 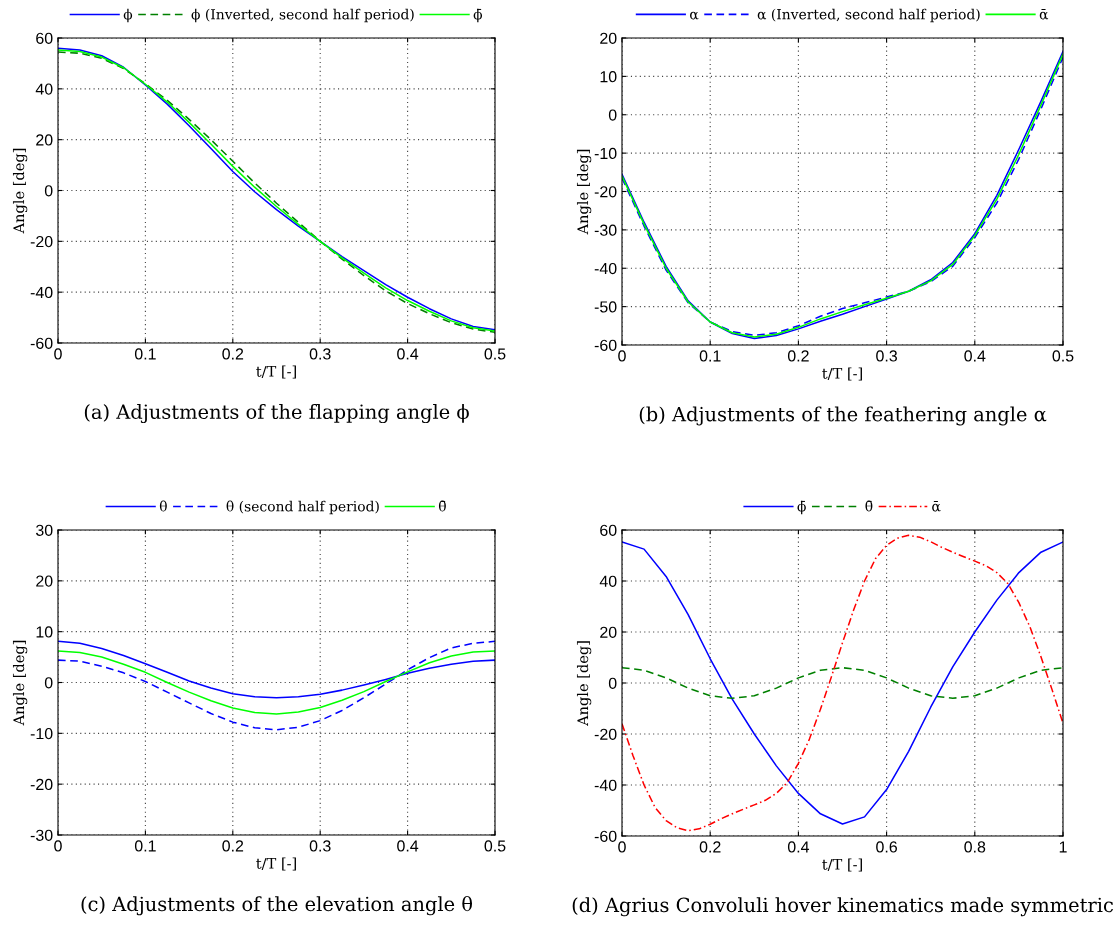 I want to click on legend-label: α (Inverted, second half period), so click(x=868, y=15).